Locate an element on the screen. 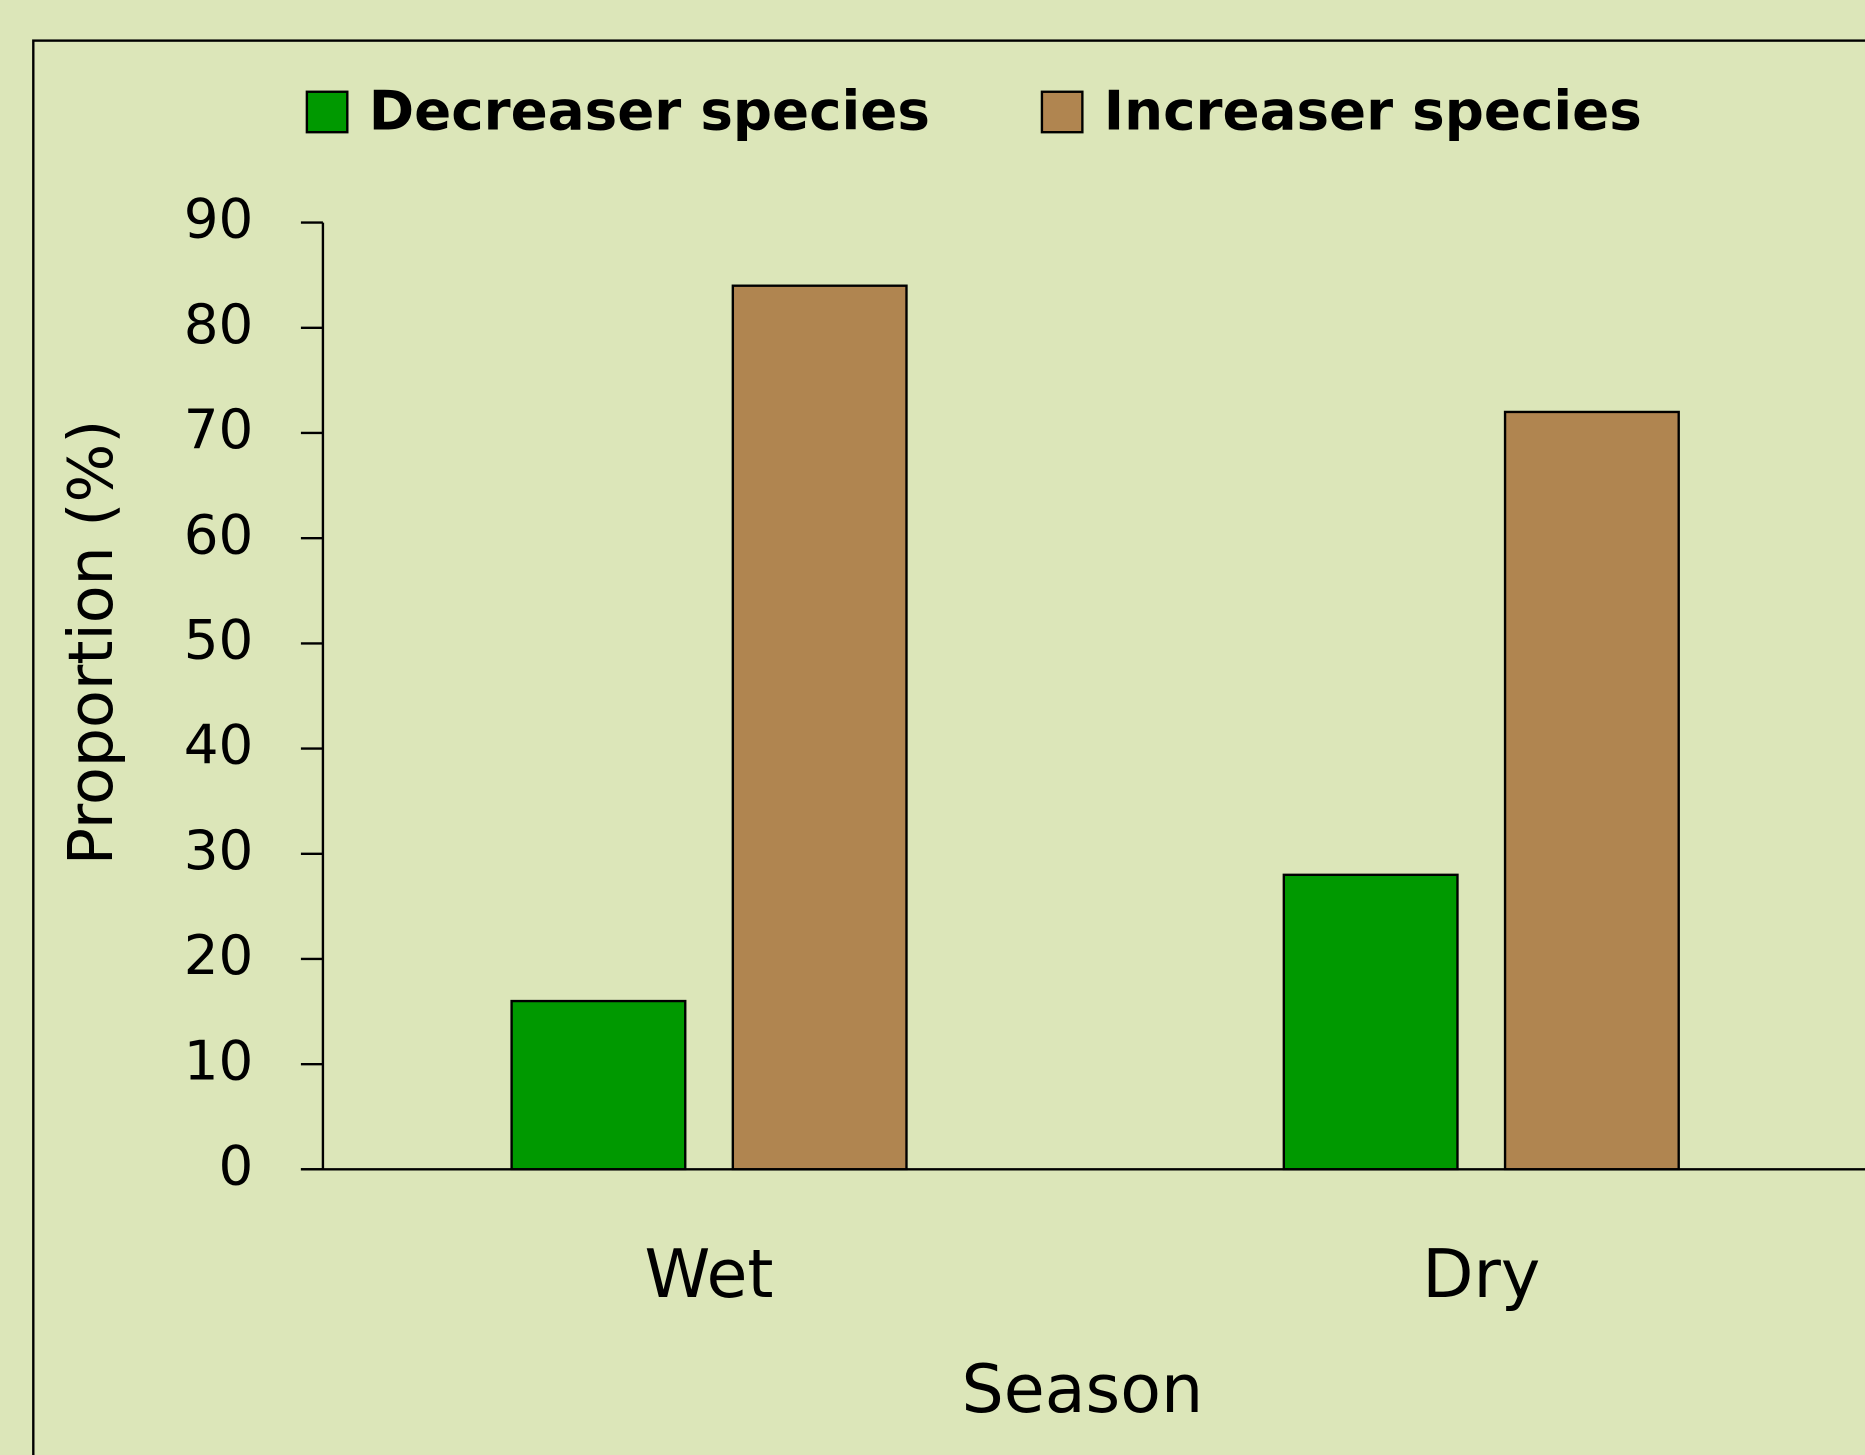  x-axis-title: Season is located at coordinates (1083, 1389).